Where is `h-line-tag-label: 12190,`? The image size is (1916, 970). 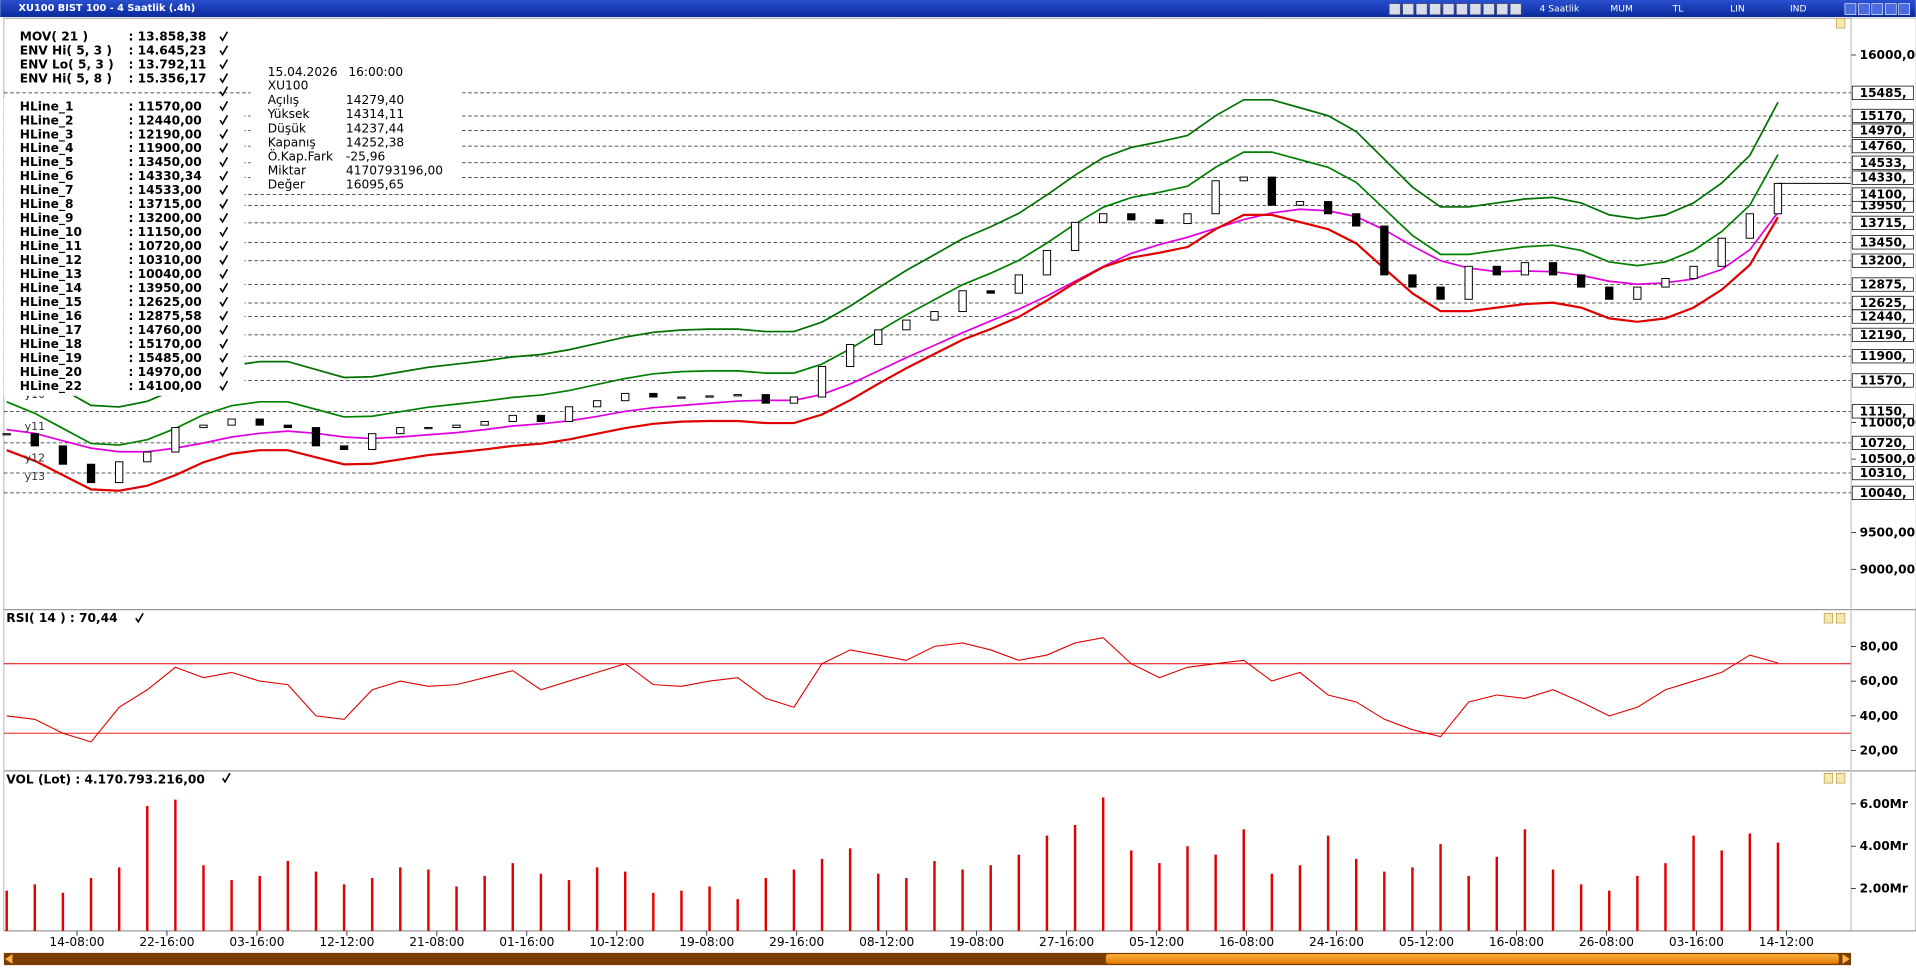 h-line-tag-label: 12190, is located at coordinates (1883, 335).